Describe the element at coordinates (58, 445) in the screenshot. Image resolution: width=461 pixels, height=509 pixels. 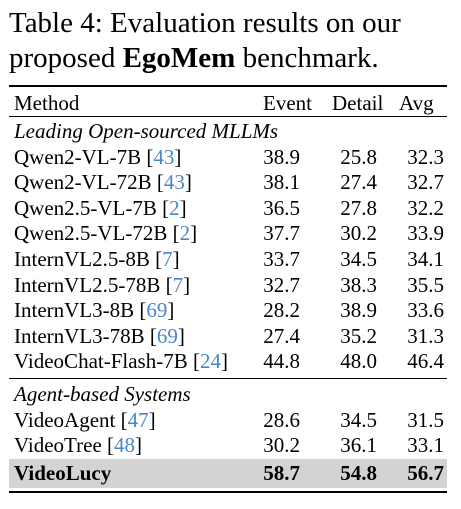
I see `method-name: VideoTree` at that location.